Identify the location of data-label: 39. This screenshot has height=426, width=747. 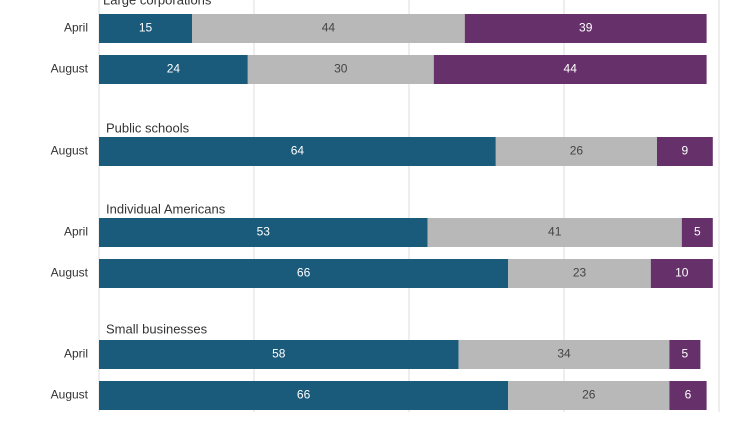
(586, 28).